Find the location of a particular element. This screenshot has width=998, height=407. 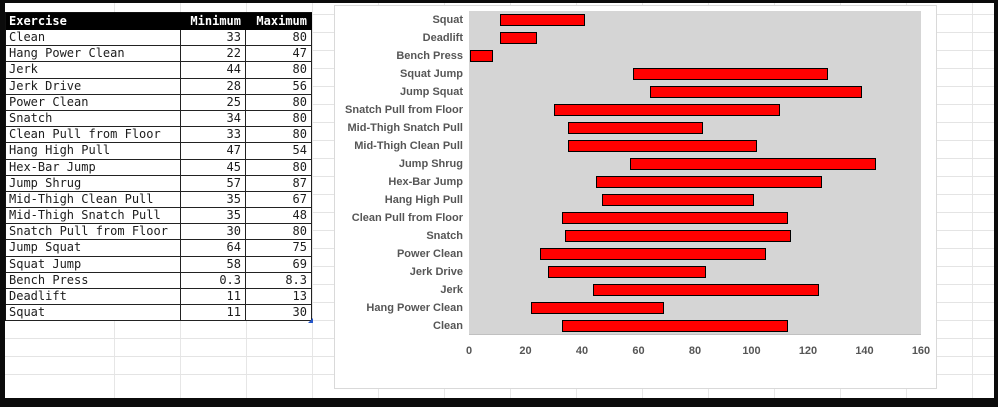

cell-exercise: Hang Power Clean is located at coordinates (93, 54).